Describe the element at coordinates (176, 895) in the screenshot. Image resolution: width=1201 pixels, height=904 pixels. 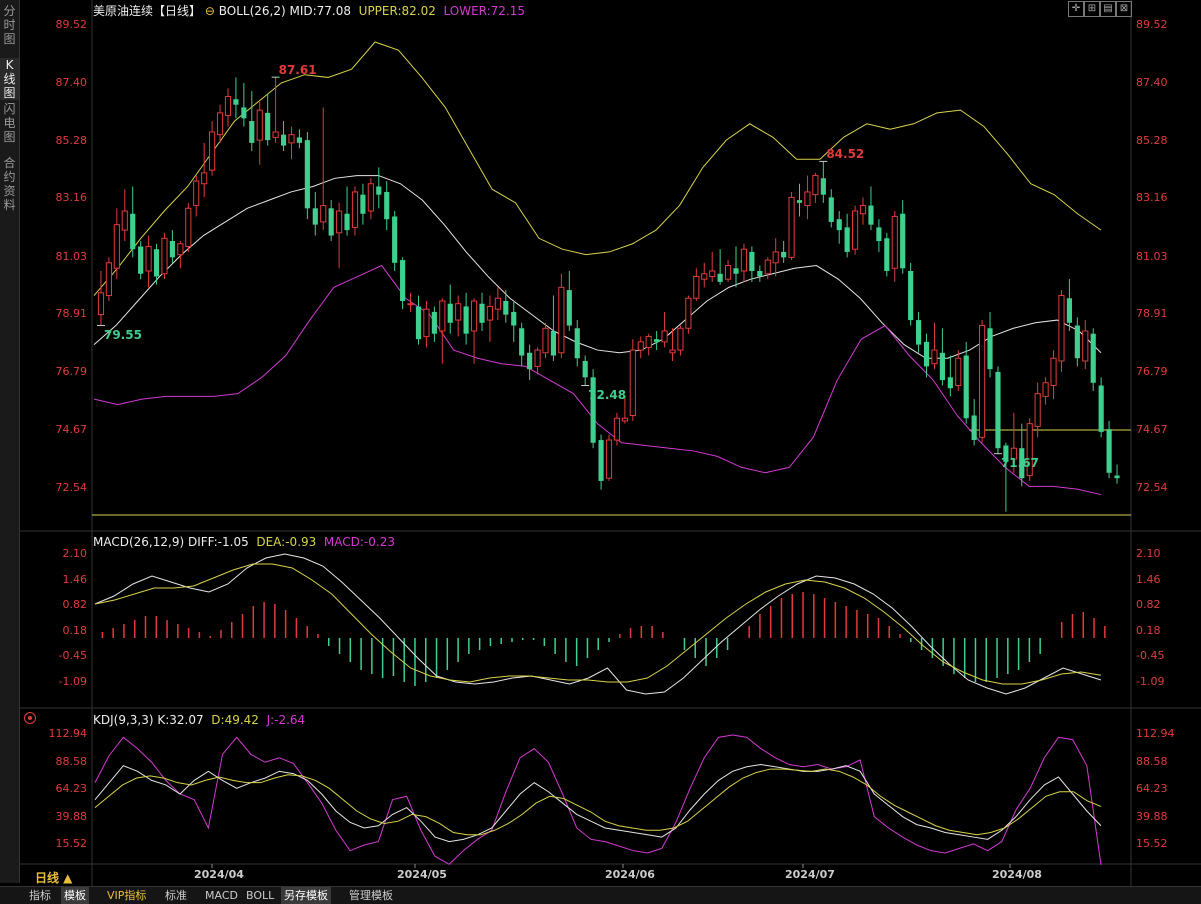
I see `bottom-tab-3: 标准` at that location.